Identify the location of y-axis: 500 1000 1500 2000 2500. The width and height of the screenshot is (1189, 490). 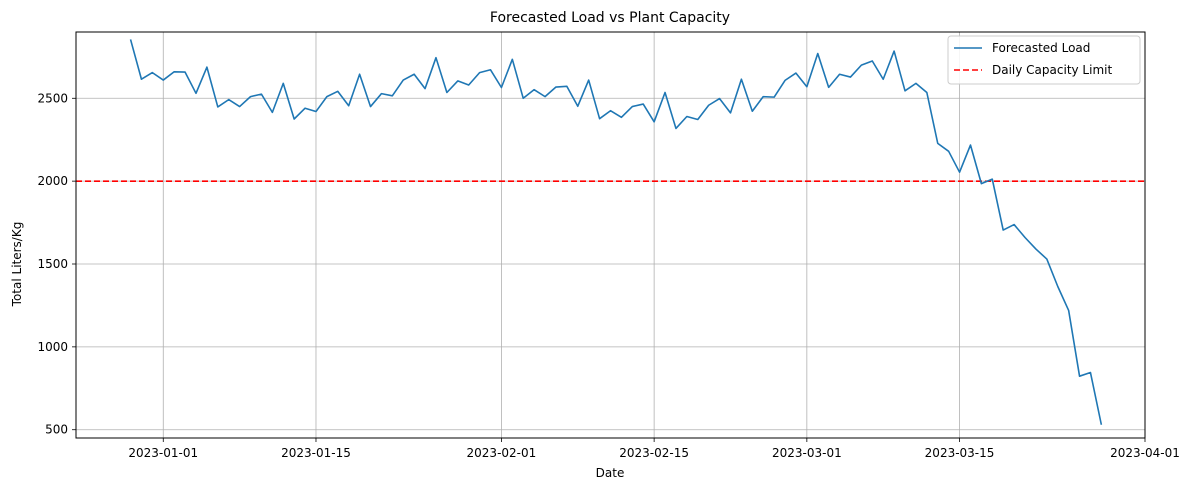
(56, 264).